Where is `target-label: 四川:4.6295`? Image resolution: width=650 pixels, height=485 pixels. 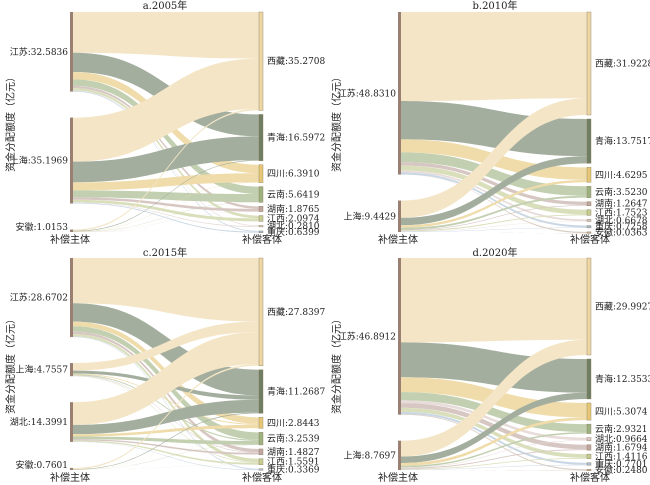 target-label: 四川:4.6295 is located at coordinates (621, 176).